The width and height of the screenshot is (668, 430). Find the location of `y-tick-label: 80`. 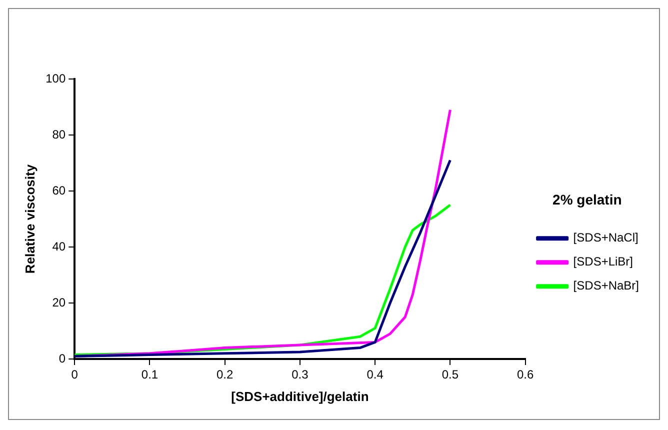

y-tick-label: 80 is located at coordinates (59, 134).